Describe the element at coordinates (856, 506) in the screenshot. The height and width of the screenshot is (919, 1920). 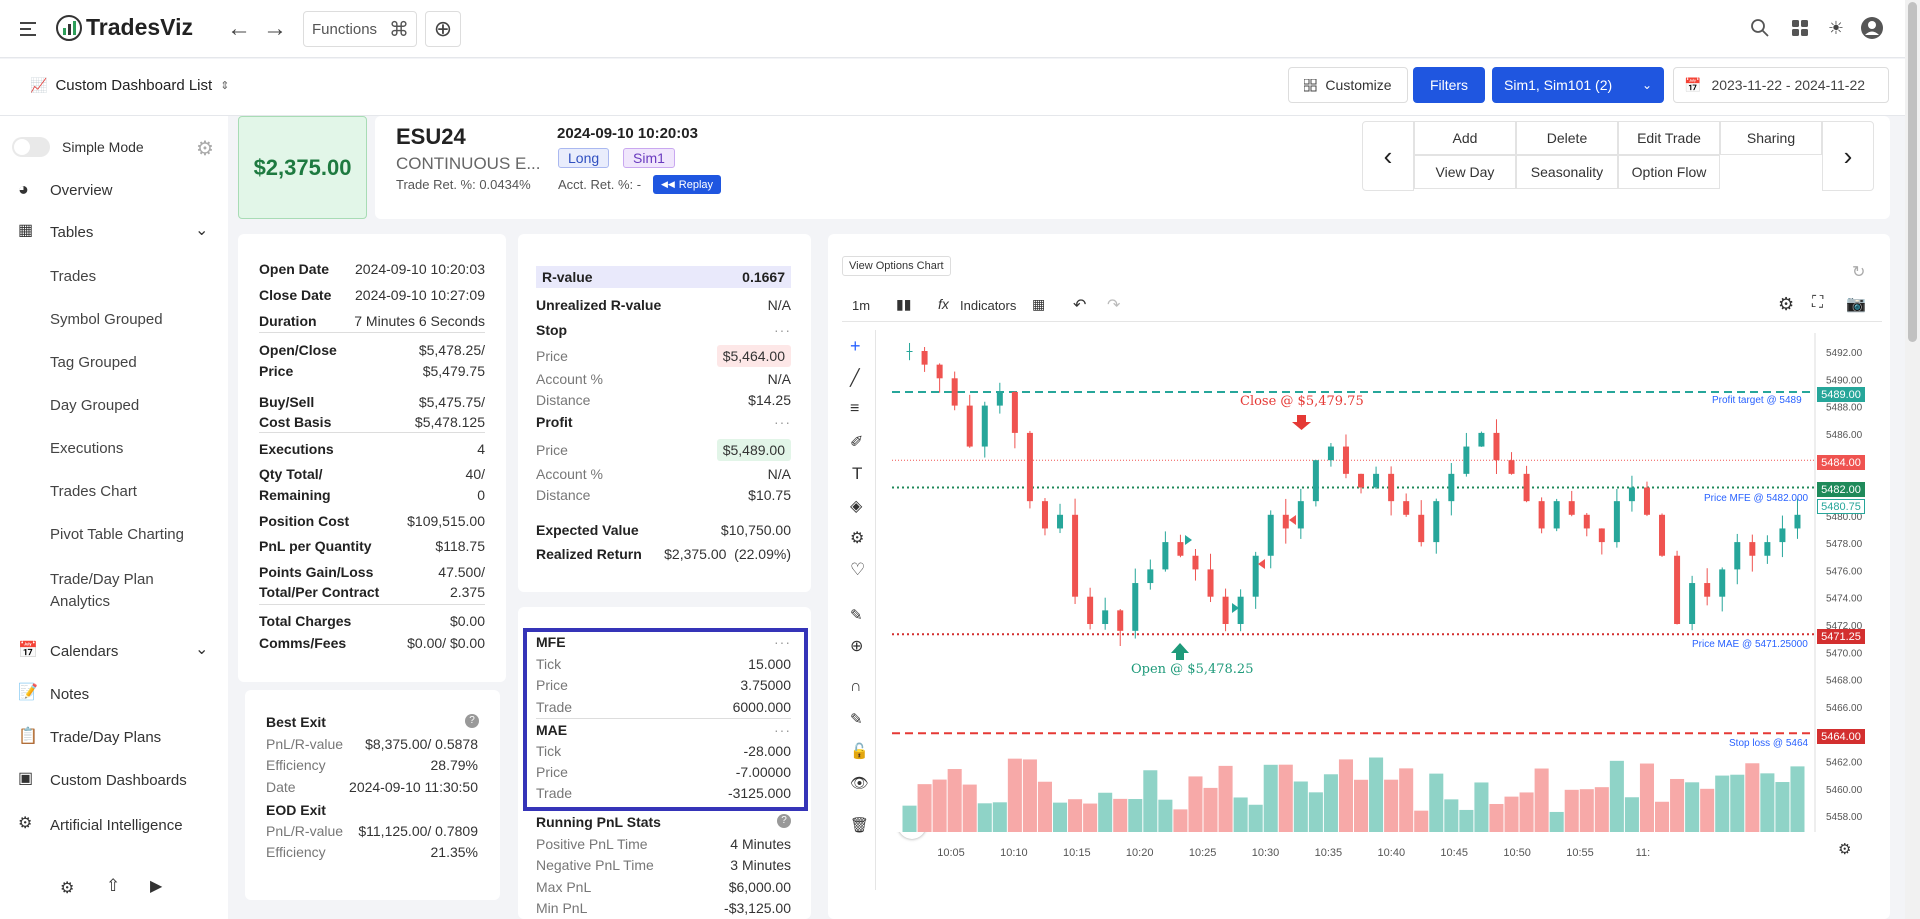
I see `pattern-icon: ◈` at that location.